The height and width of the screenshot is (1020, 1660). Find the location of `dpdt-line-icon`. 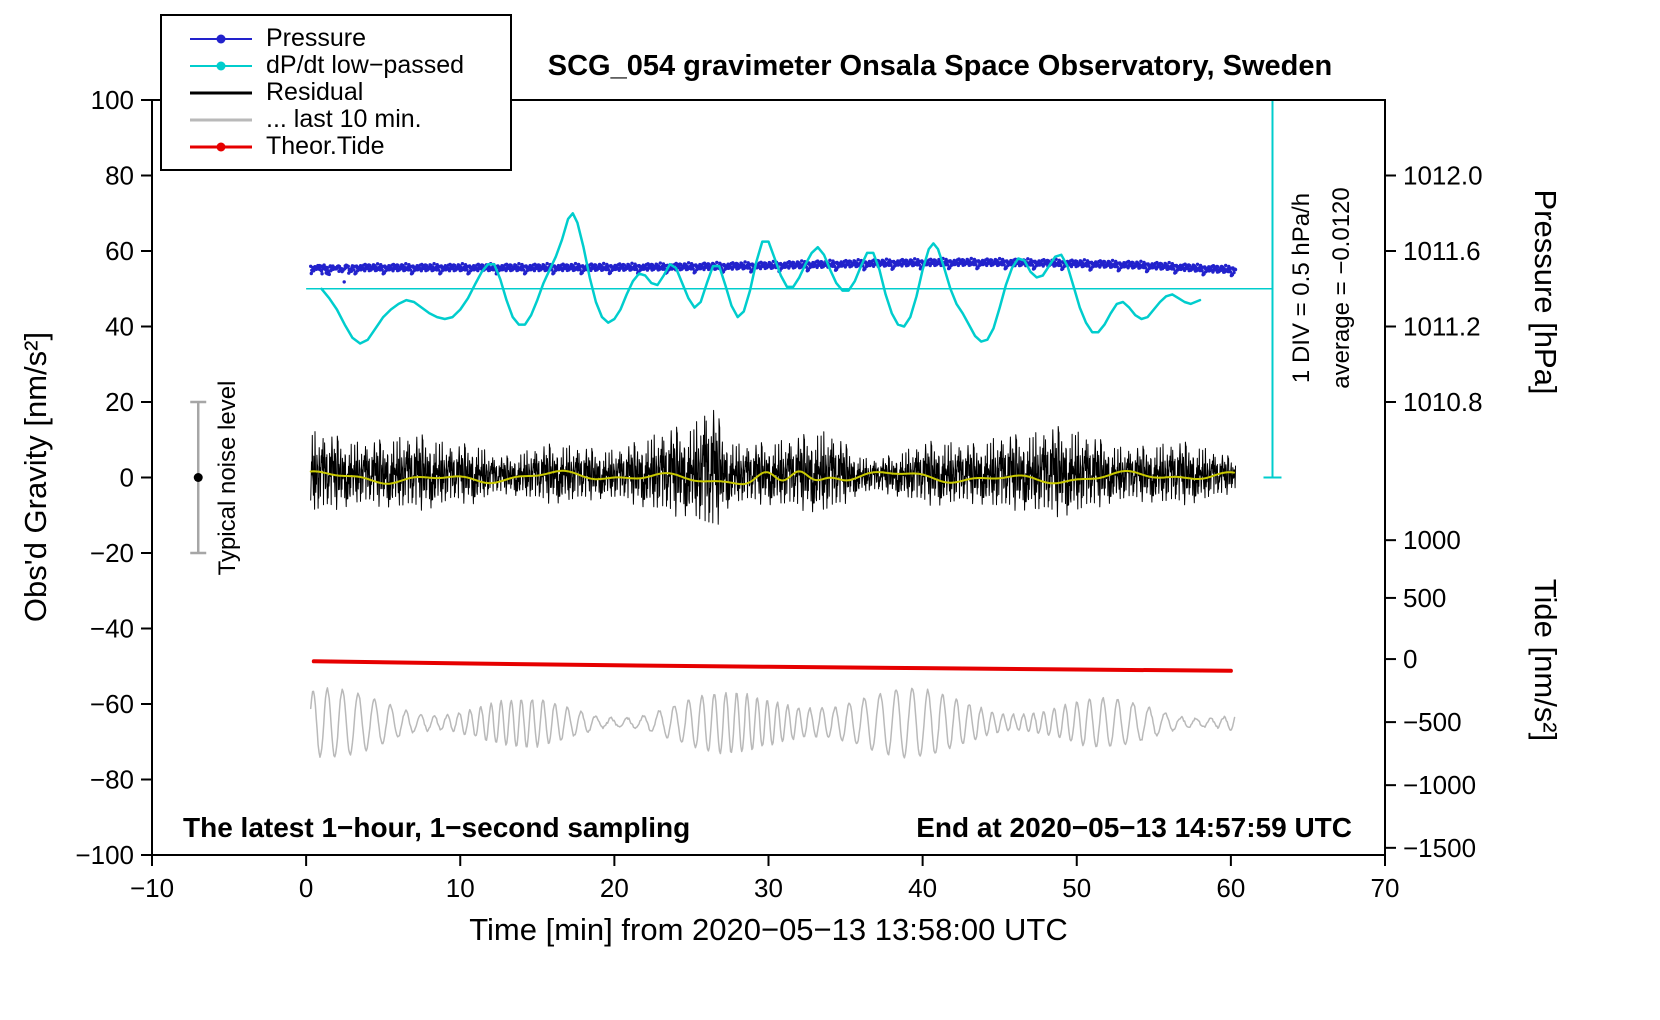

dpdt-line-icon is located at coordinates (221, 66).